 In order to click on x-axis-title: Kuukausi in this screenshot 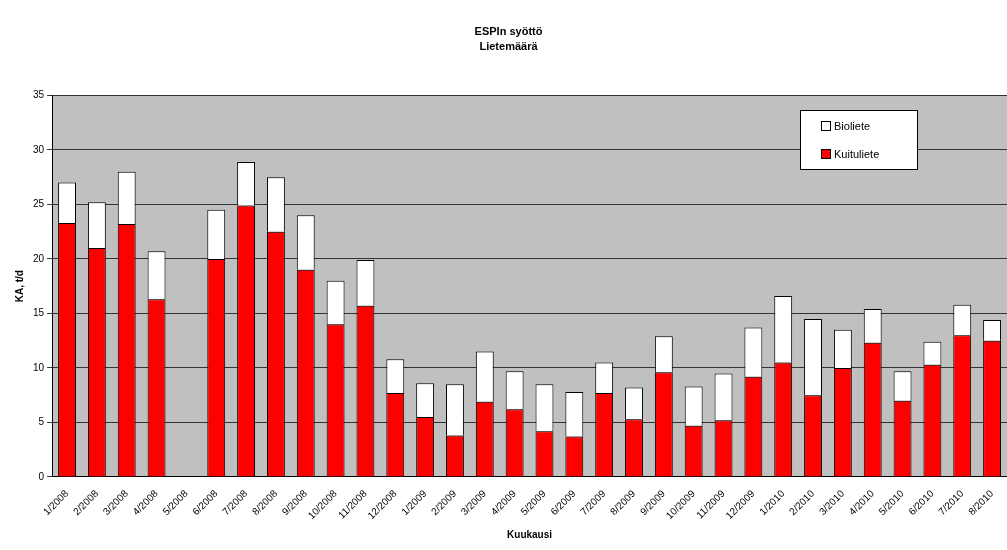, I will do `click(530, 534)`.